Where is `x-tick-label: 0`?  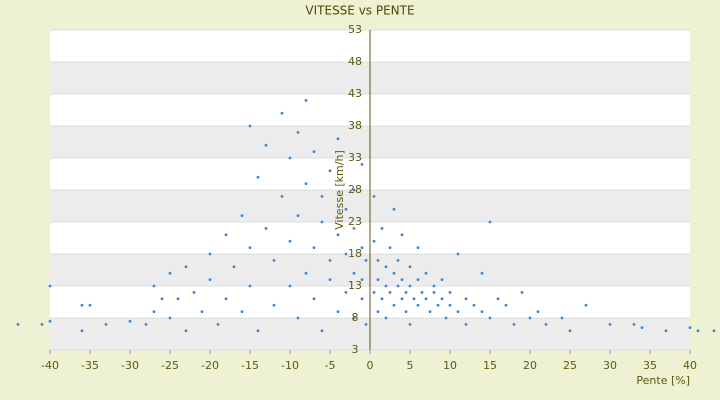 x-tick-label: 0 is located at coordinates (370, 365).